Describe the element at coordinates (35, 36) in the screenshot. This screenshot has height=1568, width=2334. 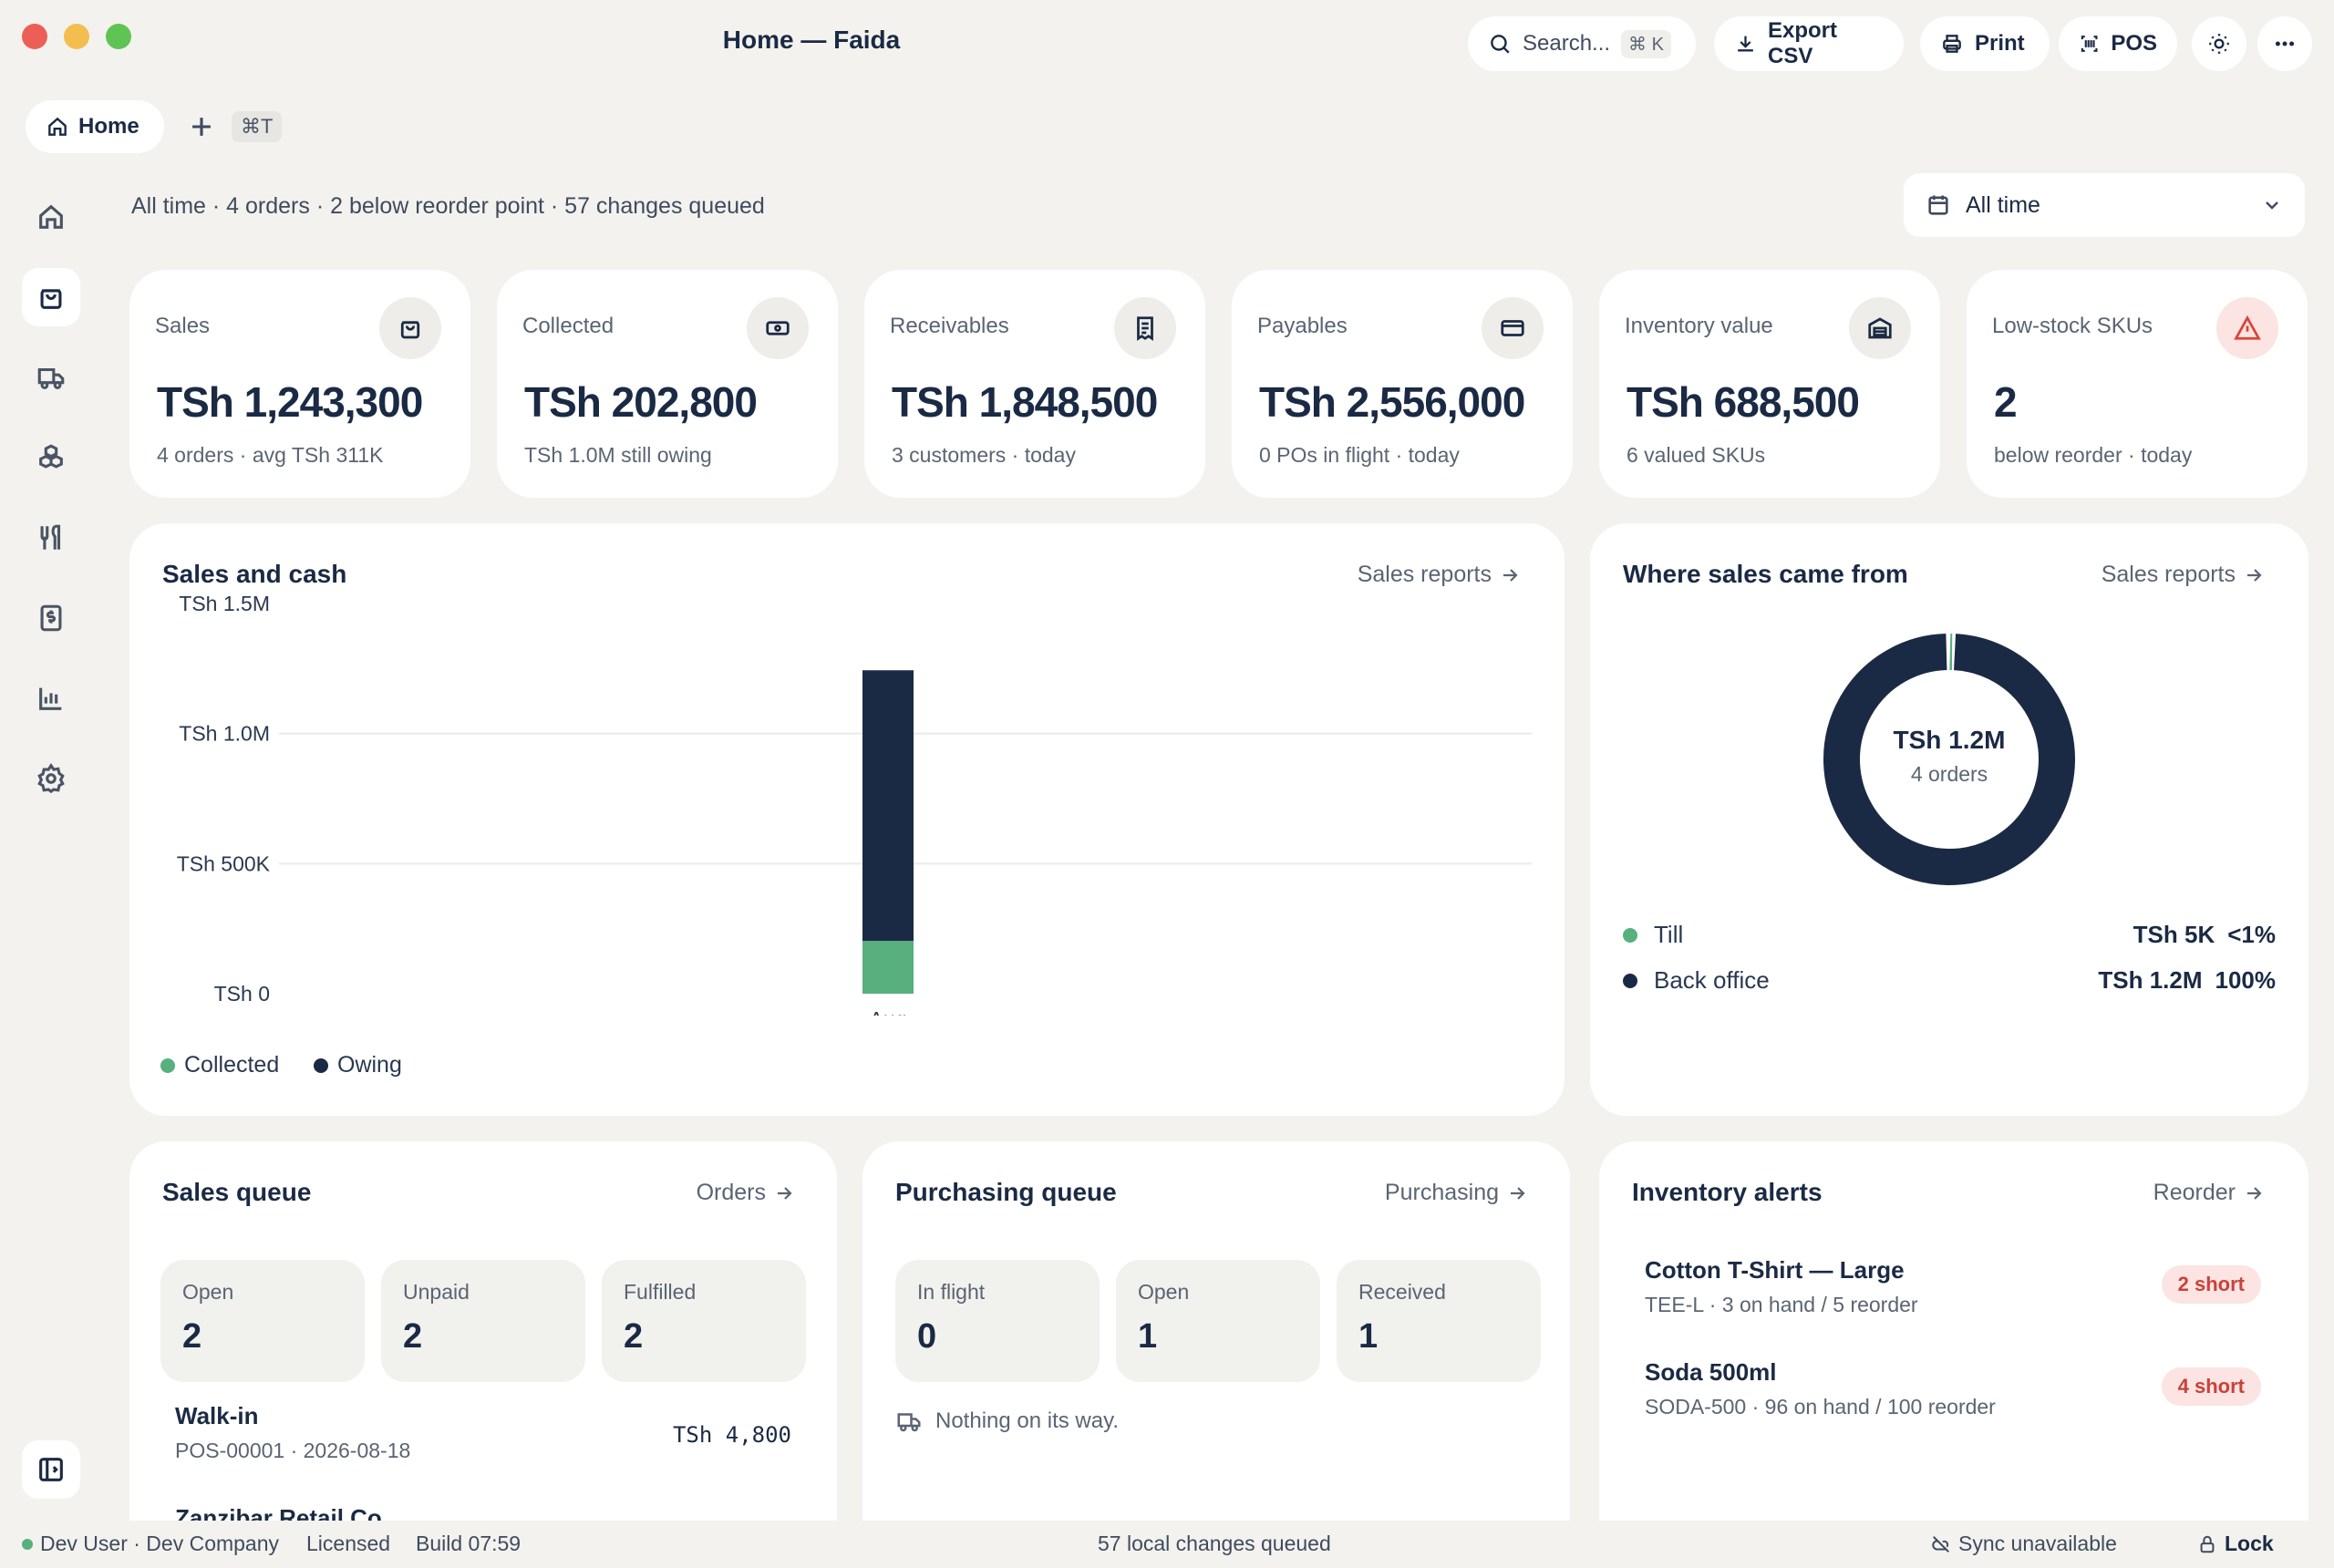
I see `close-window-button` at that location.